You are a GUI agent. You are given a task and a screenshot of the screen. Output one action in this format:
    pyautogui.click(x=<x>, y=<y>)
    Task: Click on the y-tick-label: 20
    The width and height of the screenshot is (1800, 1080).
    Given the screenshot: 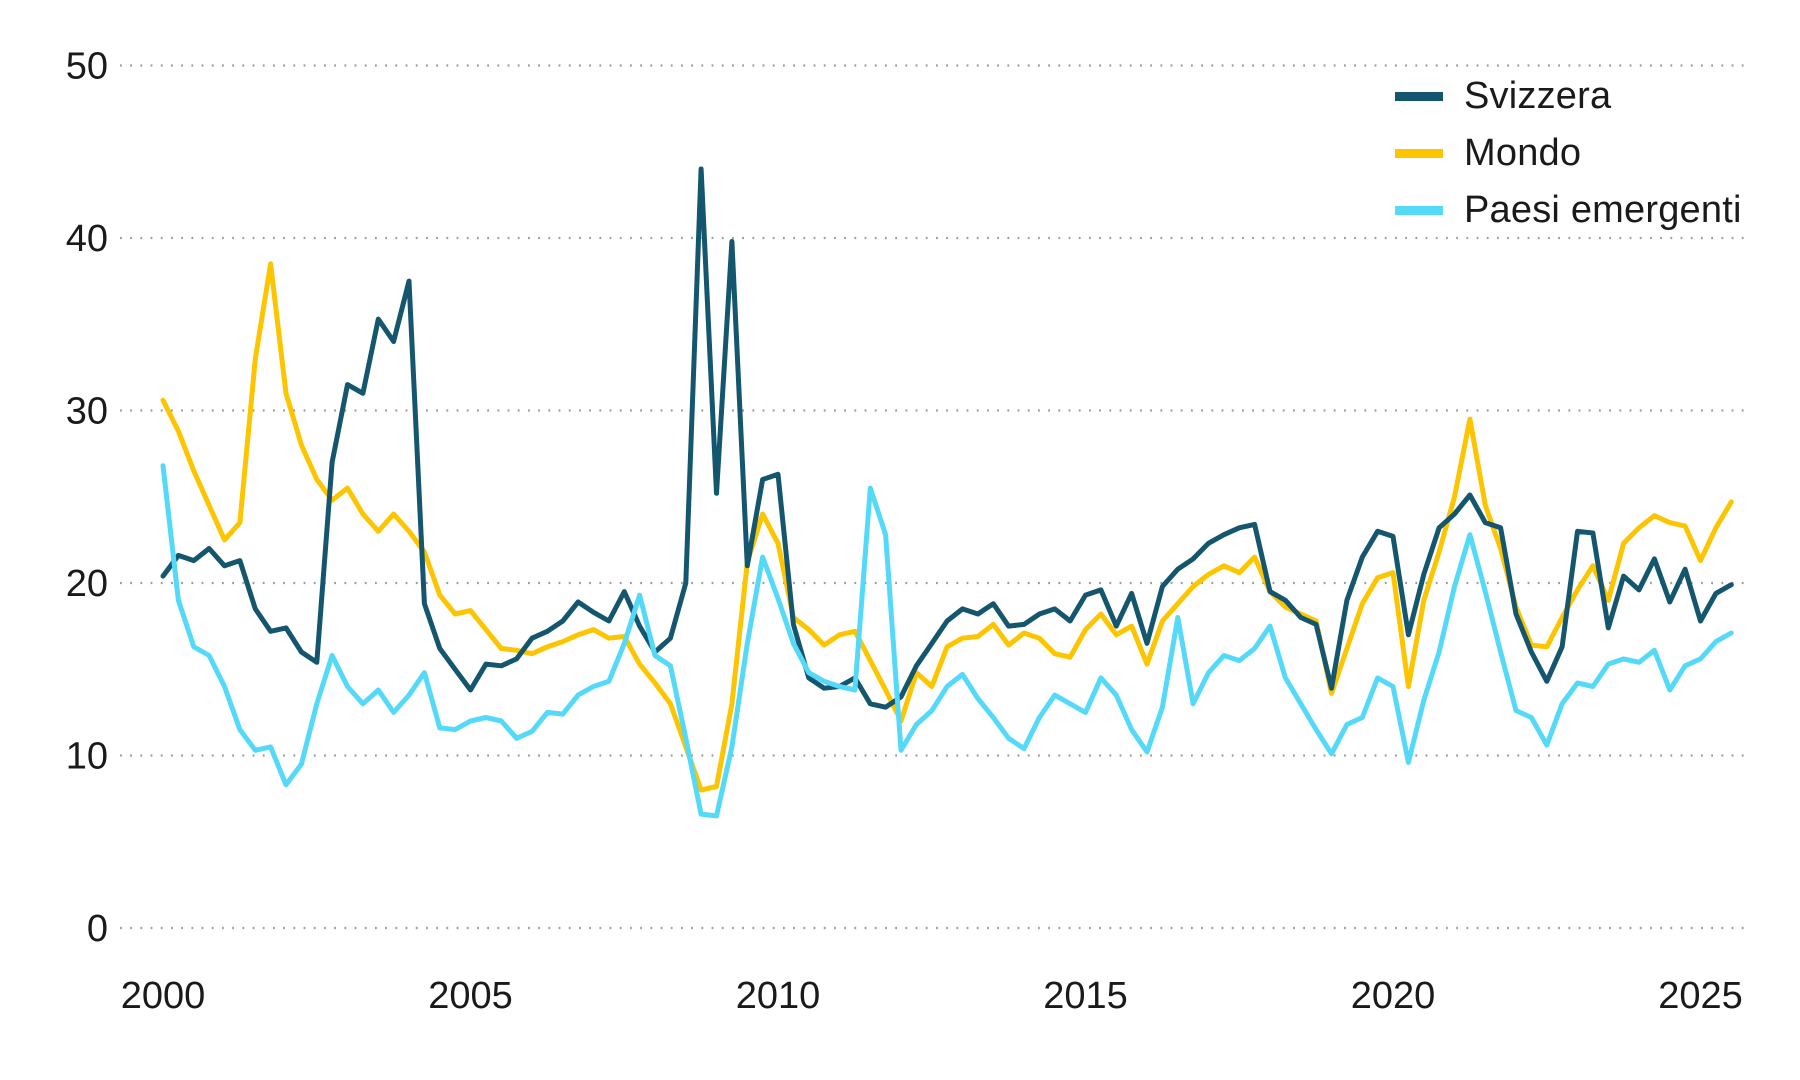 What is the action you would take?
    pyautogui.click(x=87, y=584)
    